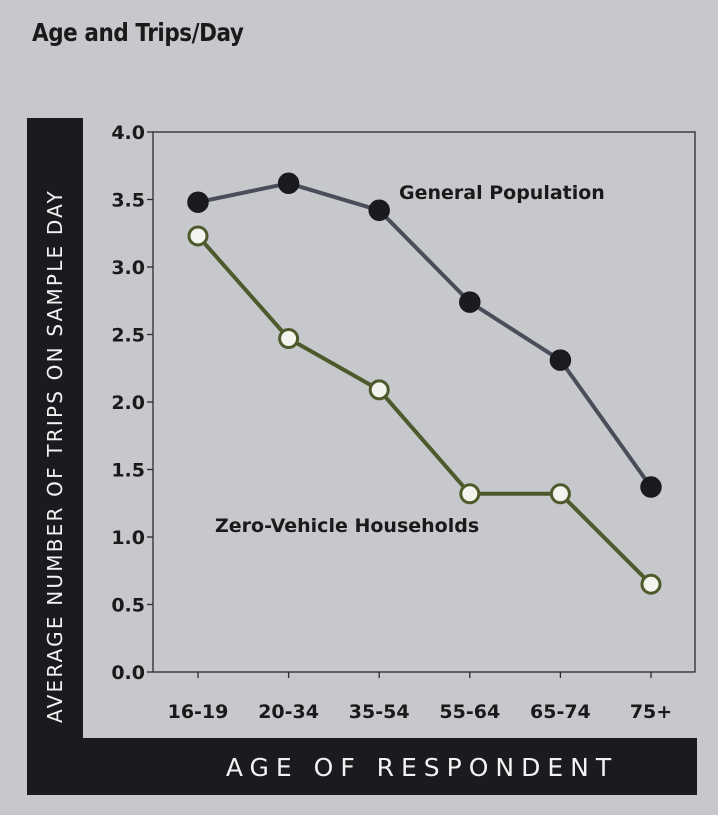 The height and width of the screenshot is (815, 718). I want to click on x-tick-label: 75+, so click(651, 712).